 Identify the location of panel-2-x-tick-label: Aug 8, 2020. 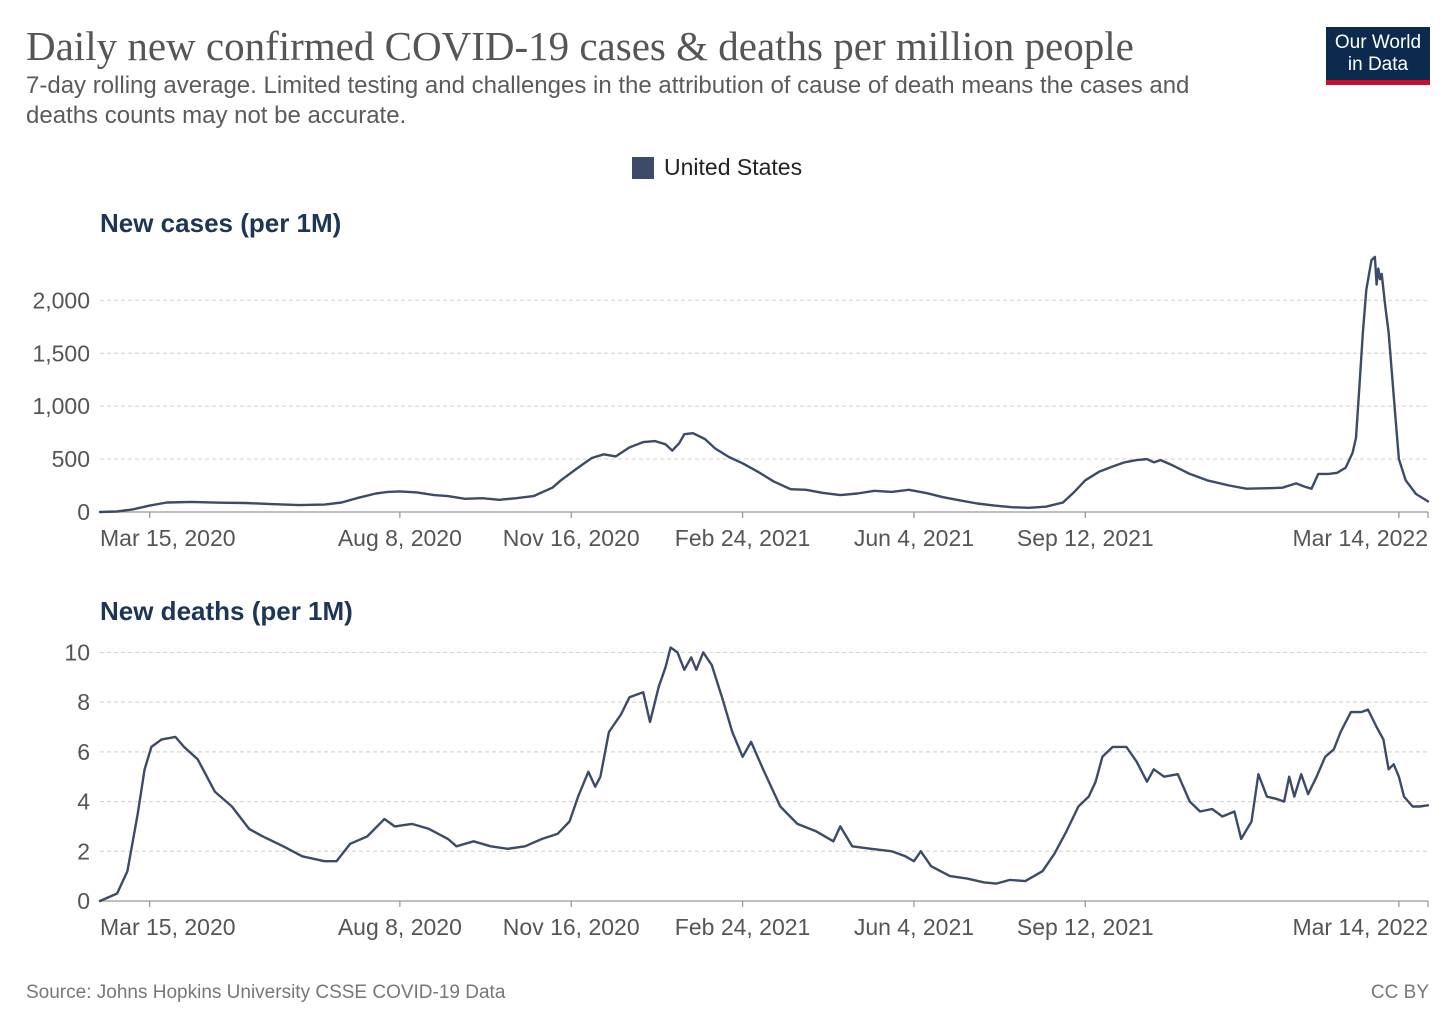
(400, 927).